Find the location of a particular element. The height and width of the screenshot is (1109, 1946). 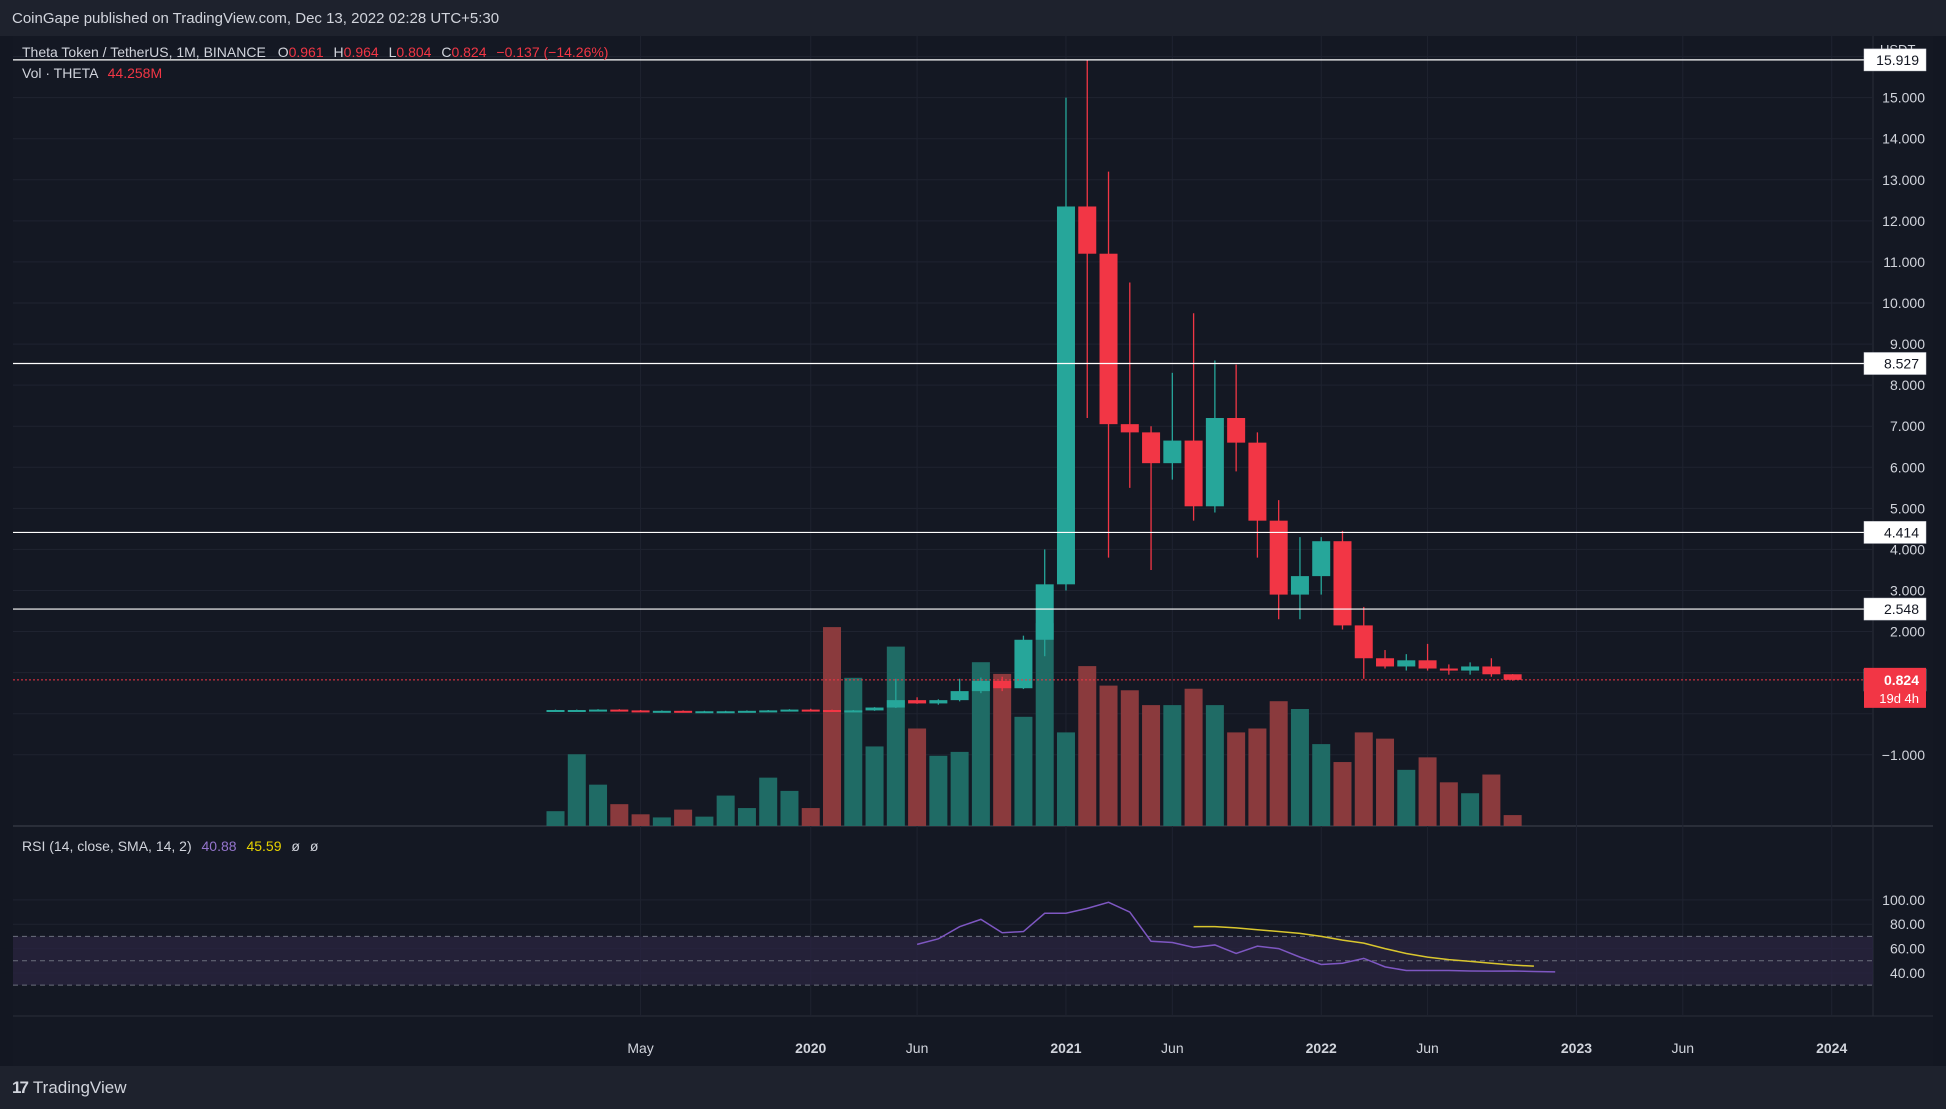

time-axis-label: 2020 is located at coordinates (810, 1048).